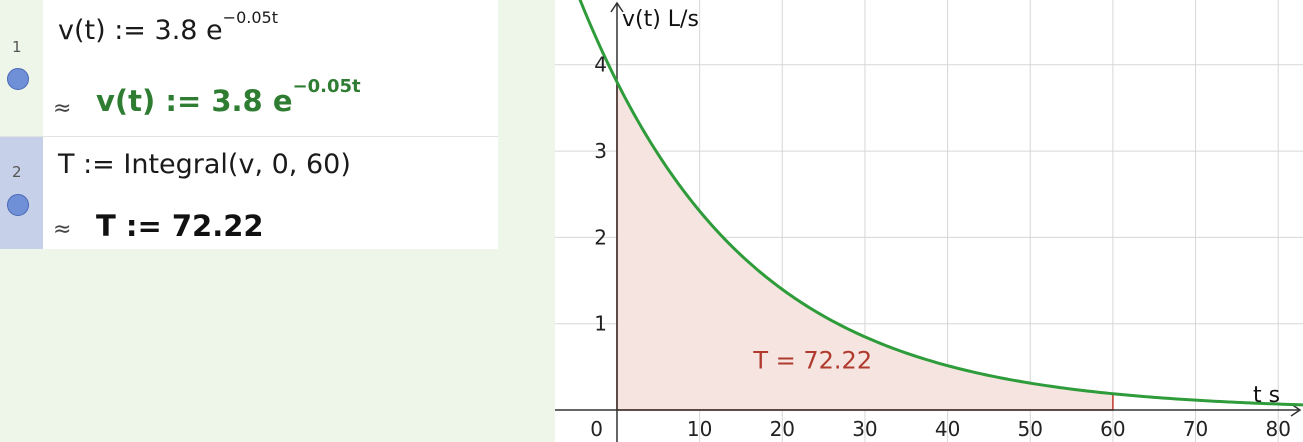 This screenshot has width=1303, height=442. I want to click on y-tick-label: 1, so click(600, 324).